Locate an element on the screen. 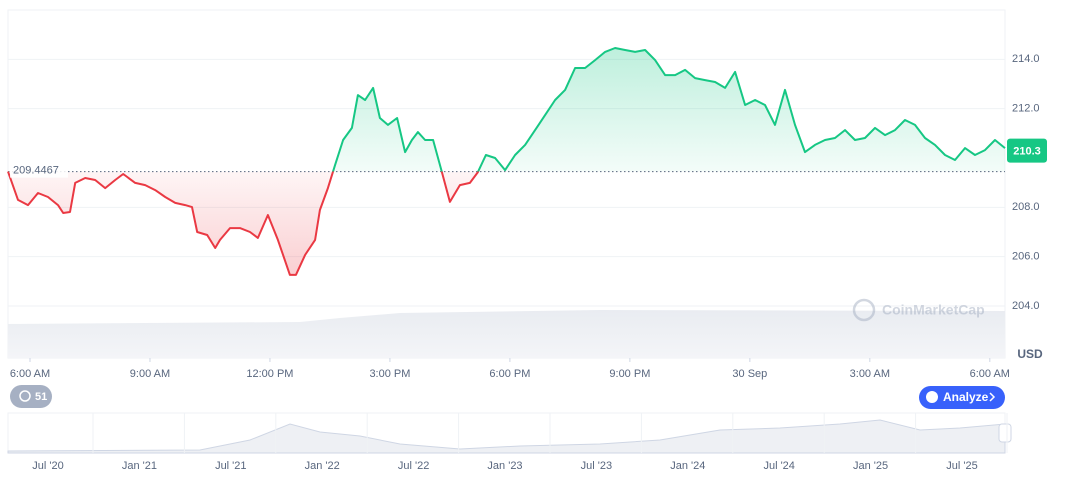 The width and height of the screenshot is (1072, 477). x-tick-label: 9:00 AM is located at coordinates (150, 374).